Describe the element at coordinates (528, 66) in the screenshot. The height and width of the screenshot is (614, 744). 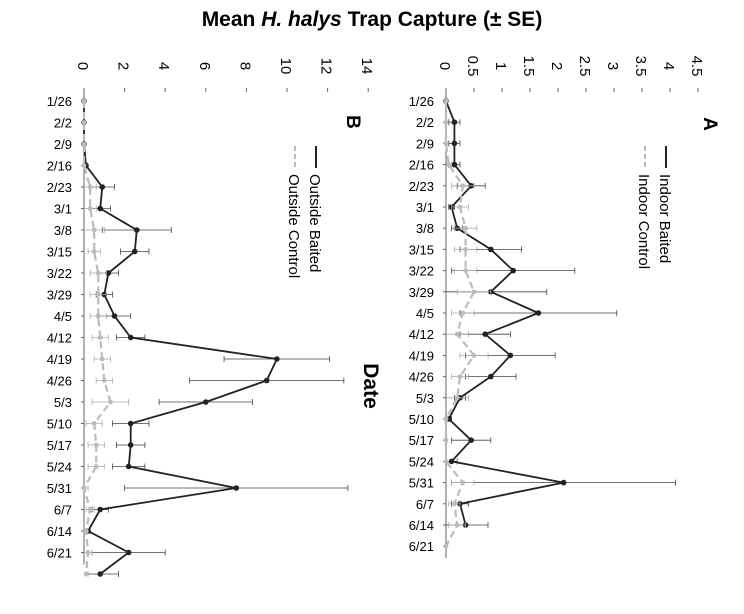
I see `value-tick-label: 1.5` at that location.